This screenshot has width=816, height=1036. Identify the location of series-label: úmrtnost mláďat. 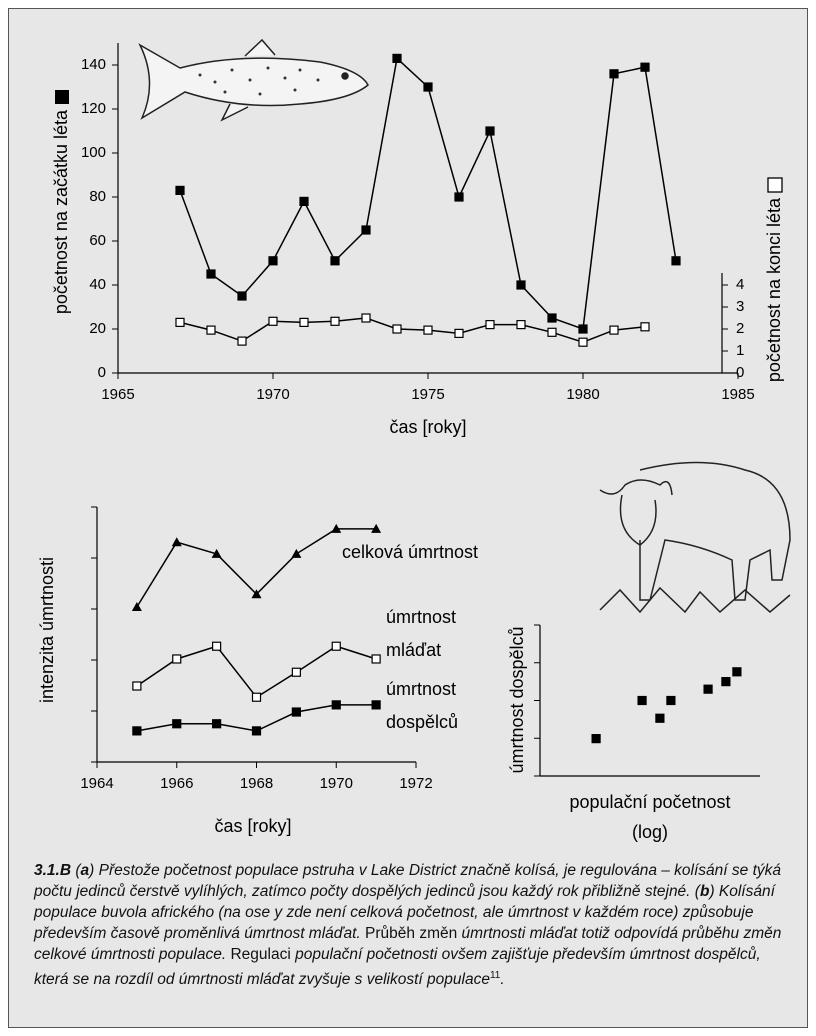
(421, 633).